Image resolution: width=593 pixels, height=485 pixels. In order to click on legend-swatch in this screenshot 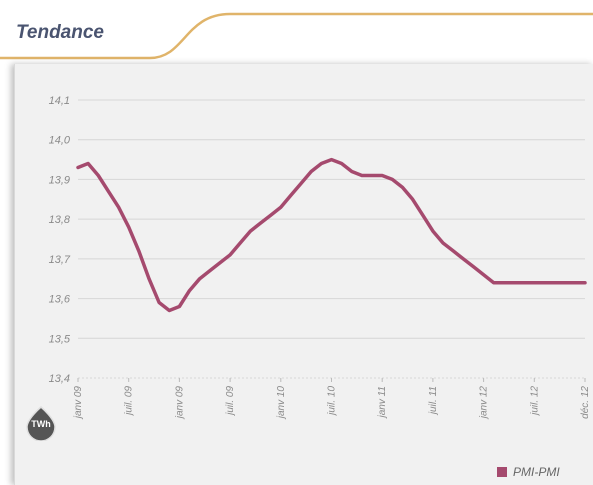, I will do `click(502, 472)`.